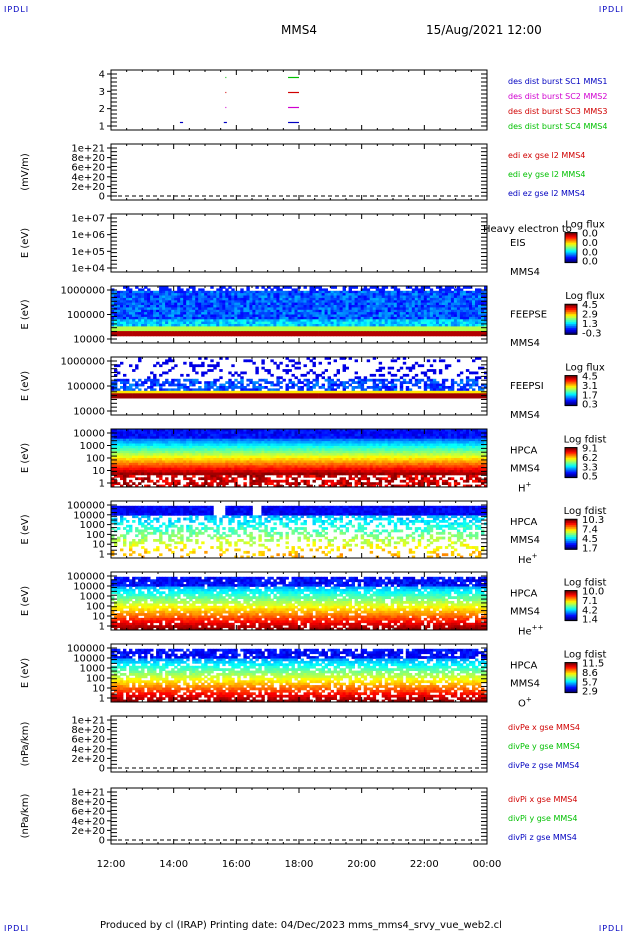  What do you see at coordinates (571, 323) in the screenshot?
I see `colorbar-cell` at bounding box center [571, 323].